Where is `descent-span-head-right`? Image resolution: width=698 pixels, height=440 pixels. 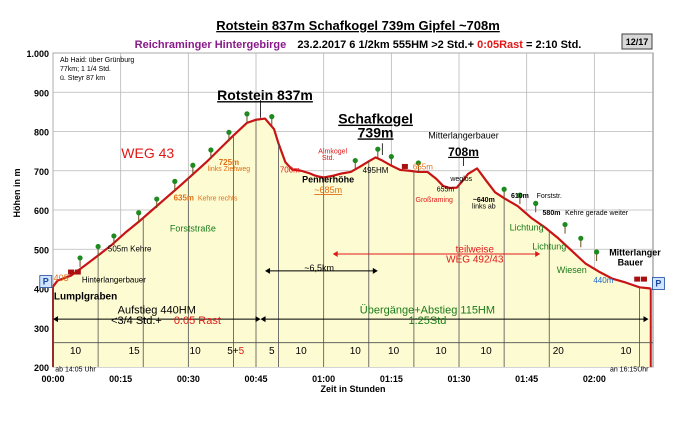 descent-span-head-right is located at coordinates (646, 319).